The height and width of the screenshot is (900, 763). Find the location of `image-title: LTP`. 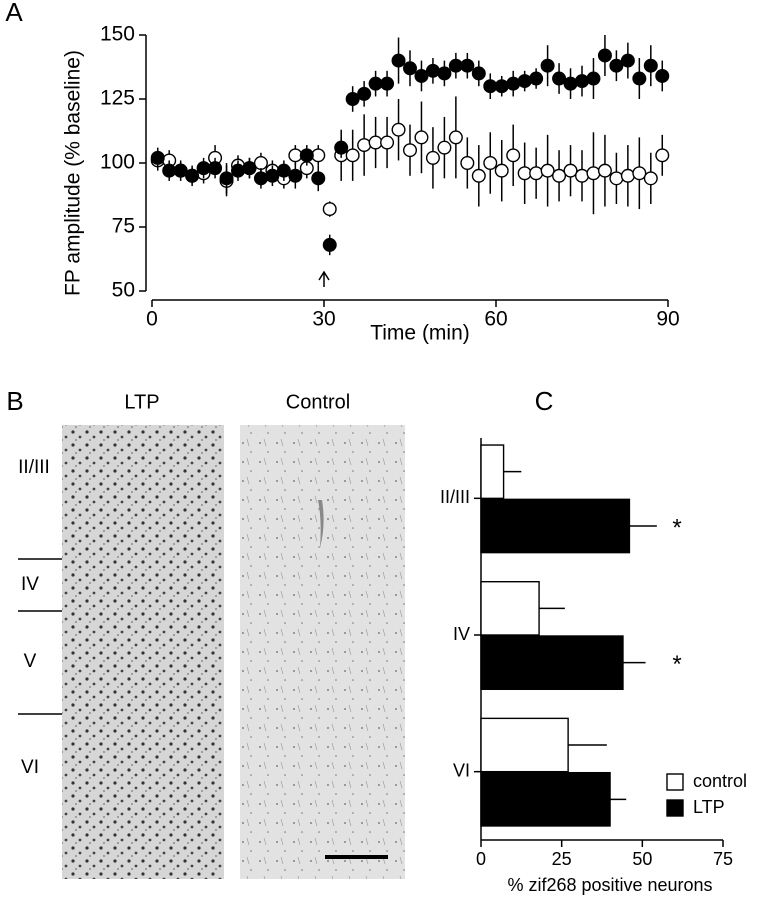

image-title: LTP is located at coordinates (141, 402).